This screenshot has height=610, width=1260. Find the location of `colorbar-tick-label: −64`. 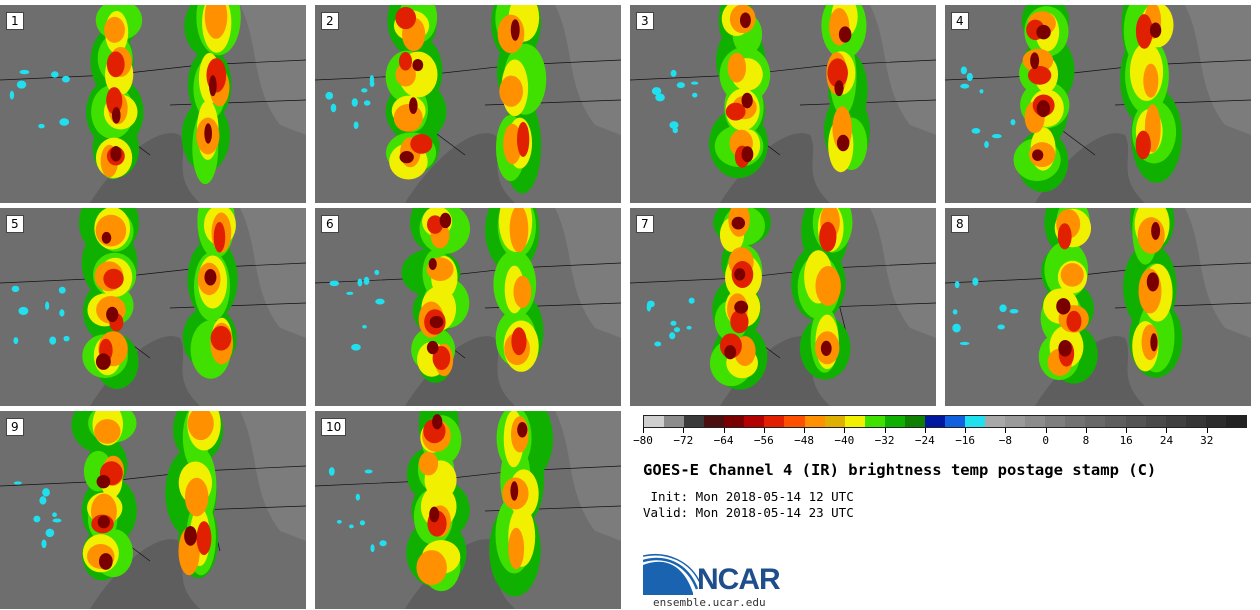

colorbar-tick-label: −64 is located at coordinates (723, 440).